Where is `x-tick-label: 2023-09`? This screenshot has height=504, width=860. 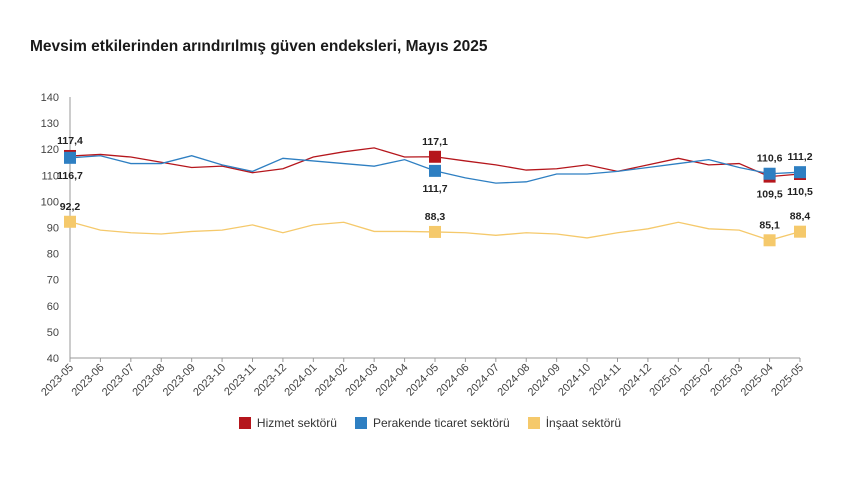
x-tick-label: 2023-09 is located at coordinates (179, 380).